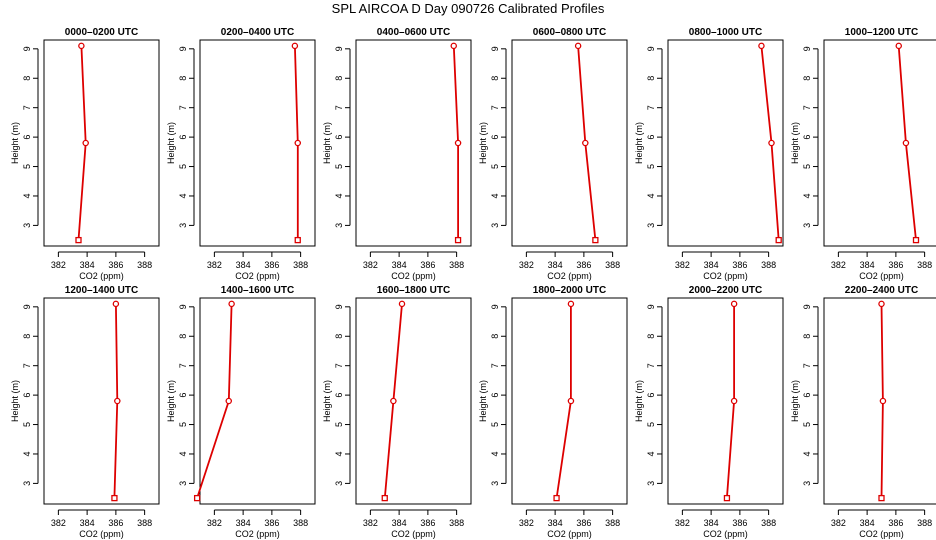  I want to click on panel-title: 1800–2000 UTC, so click(569, 290).